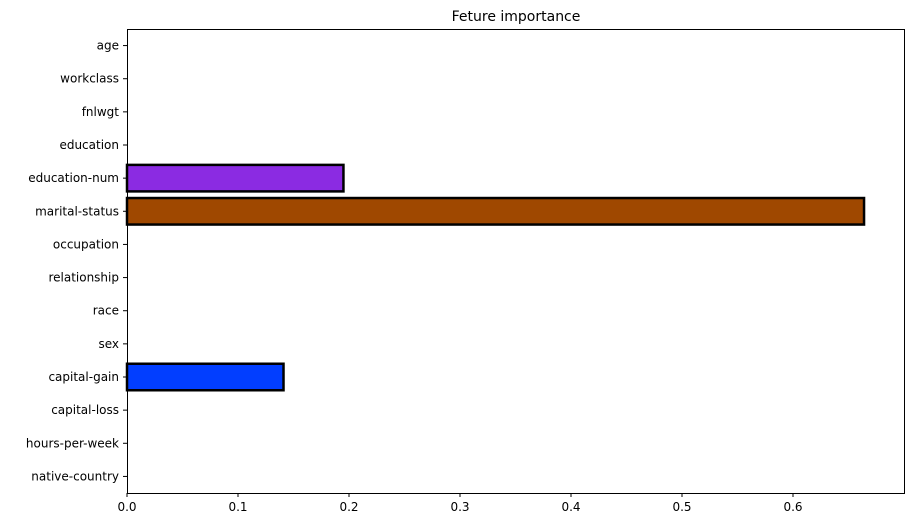  I want to click on x-tick-label: 0.4, so click(570, 507).